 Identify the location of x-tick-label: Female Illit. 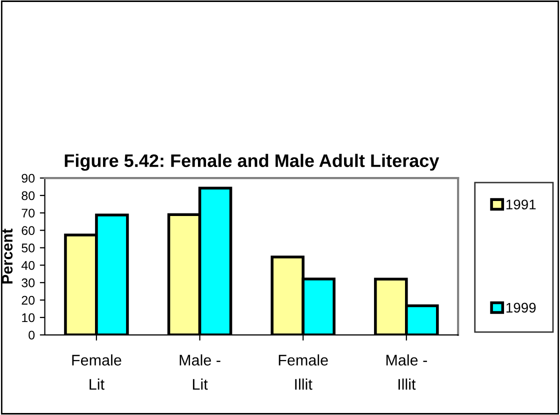
(303, 372).